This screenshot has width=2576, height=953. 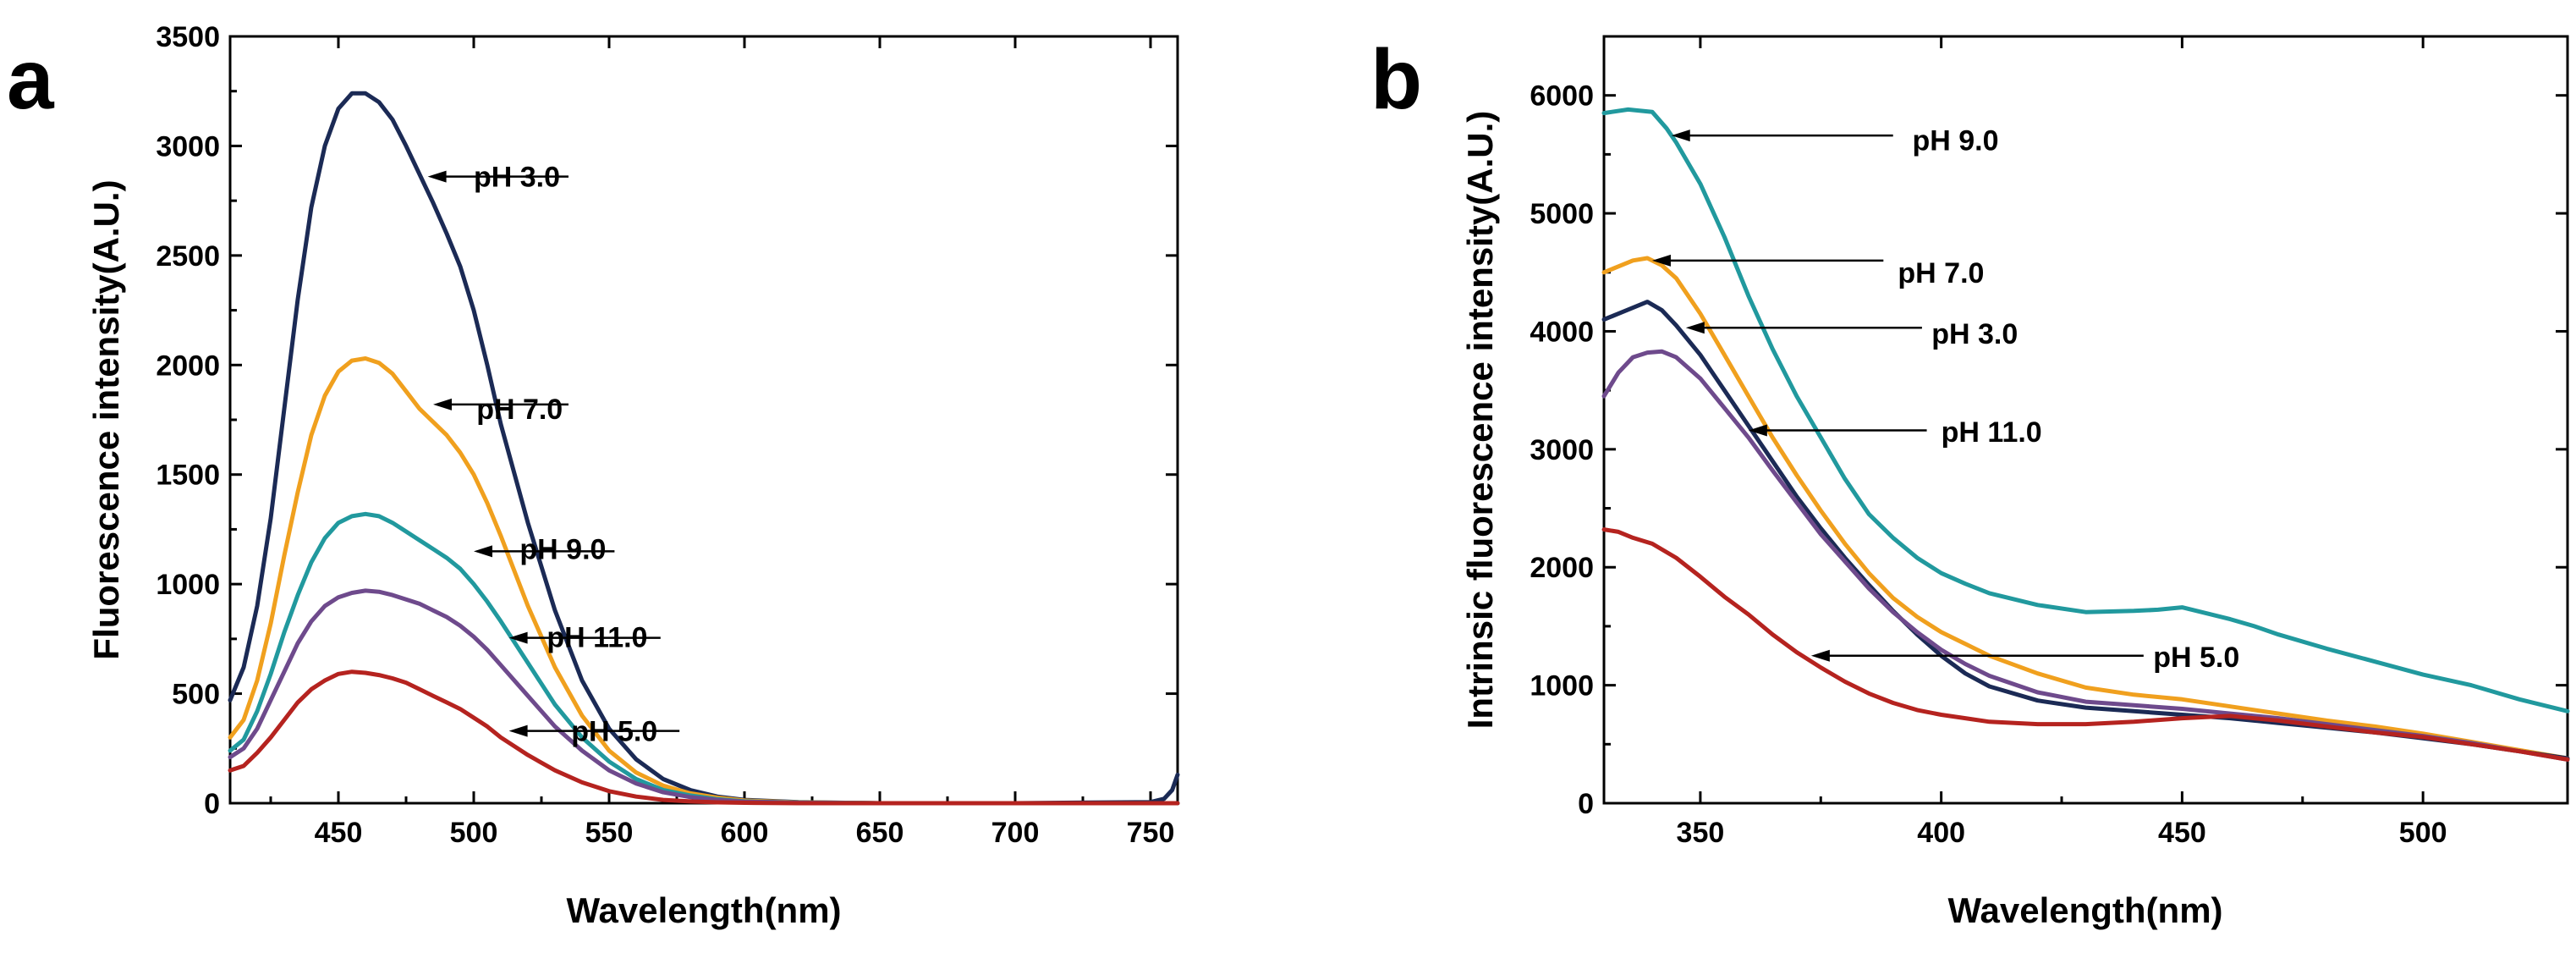 I want to click on panel-a-ytick-label: 2000, so click(x=188, y=366).